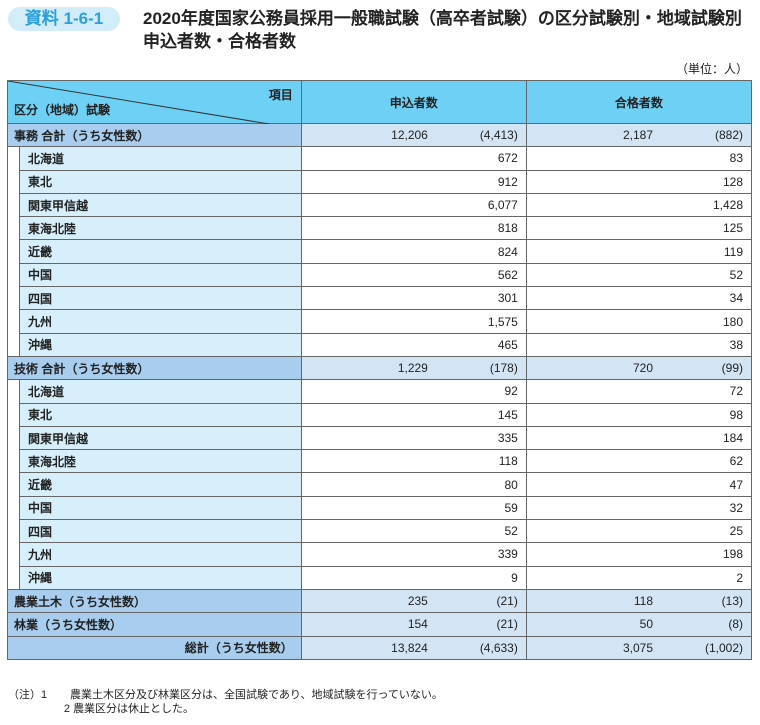  I want to click on passed-value: 50, so click(646, 624).